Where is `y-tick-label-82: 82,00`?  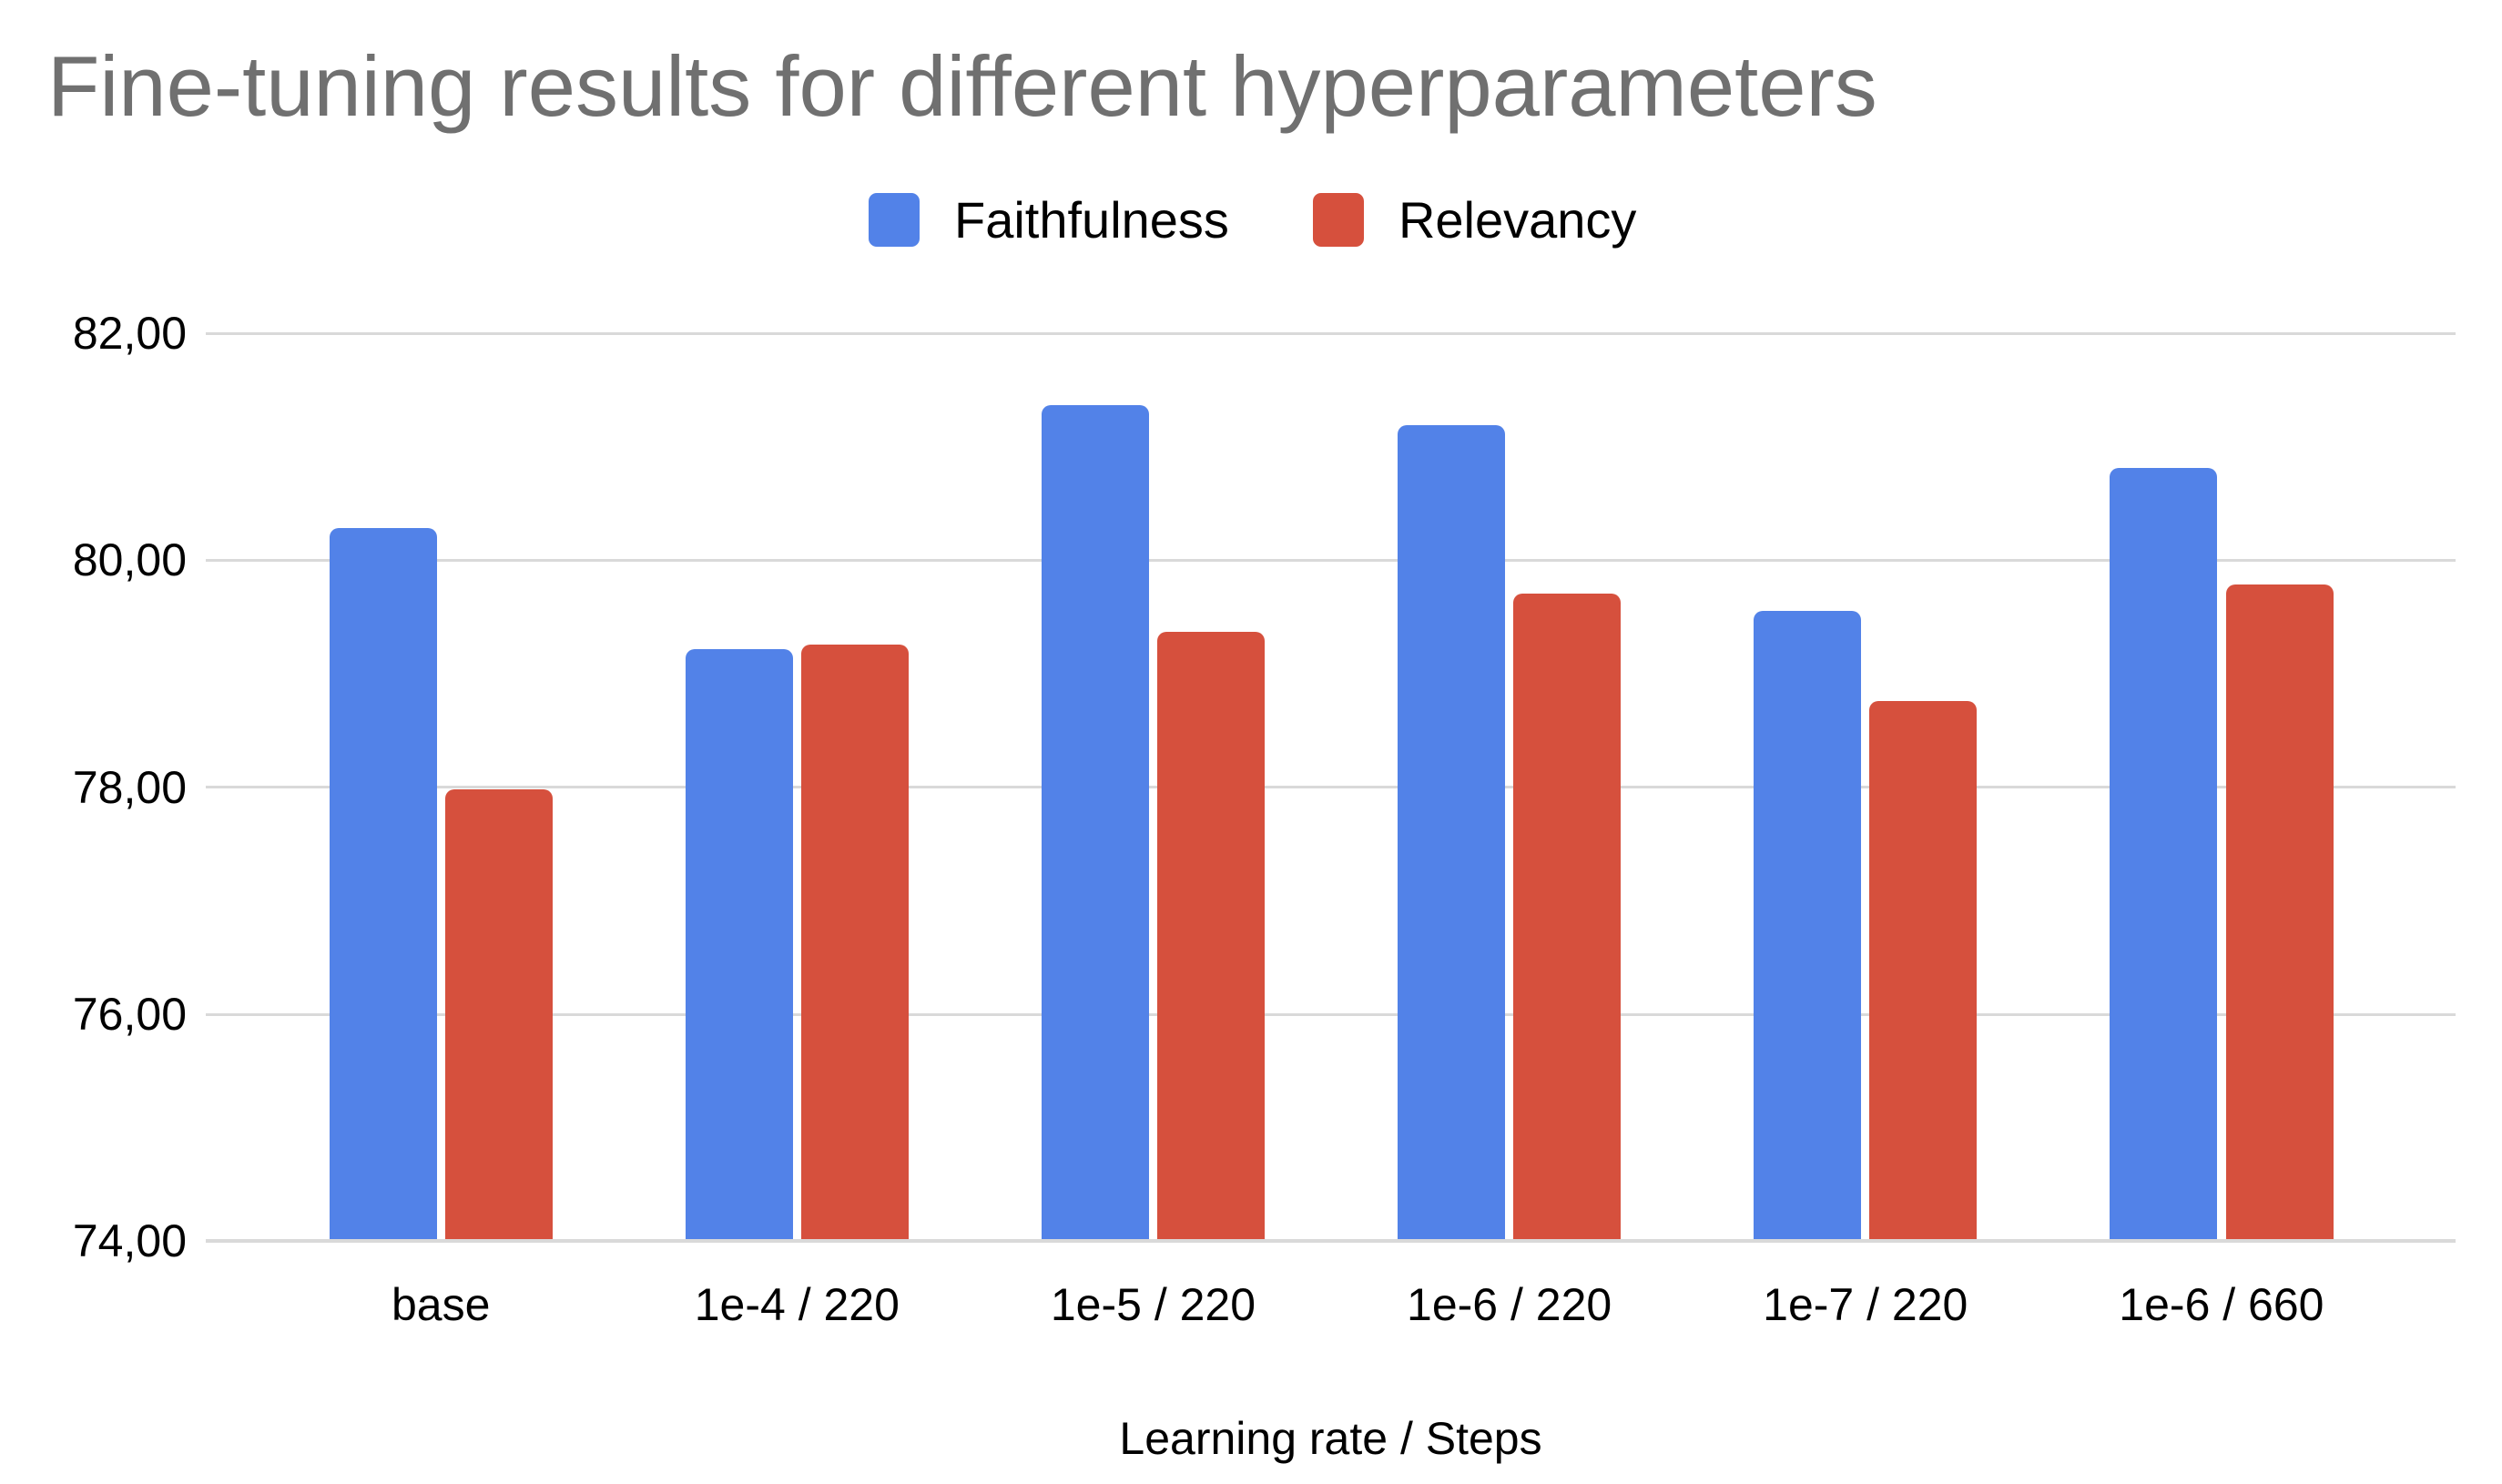 y-tick-label-82: 82,00 is located at coordinates (129, 333).